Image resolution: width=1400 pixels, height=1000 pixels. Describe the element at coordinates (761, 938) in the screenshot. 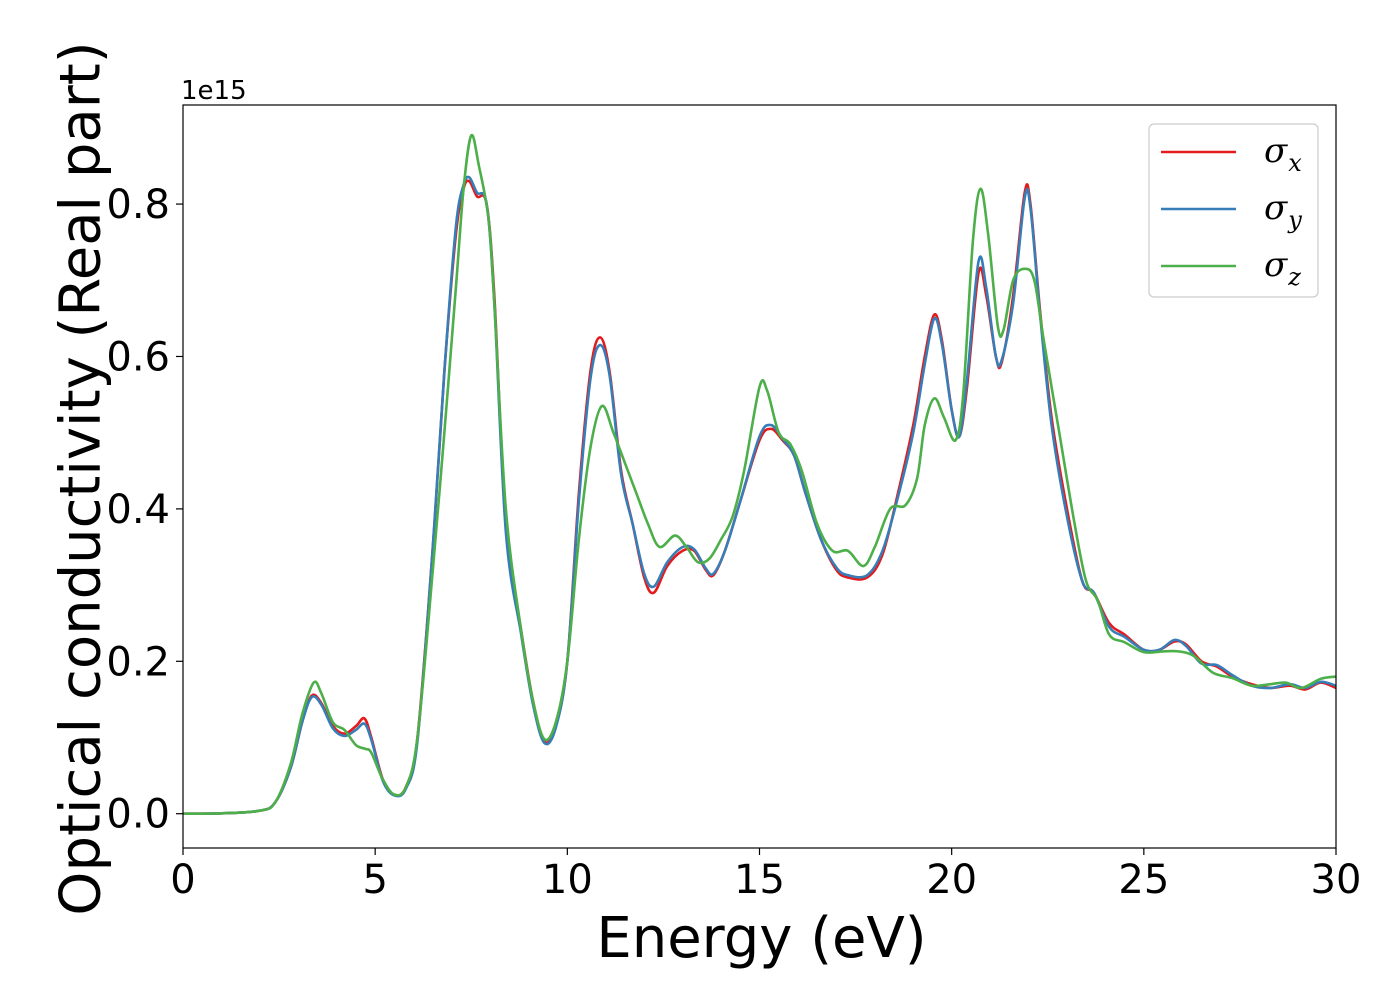

I see `x-axis-title: Energy (eV)` at that location.